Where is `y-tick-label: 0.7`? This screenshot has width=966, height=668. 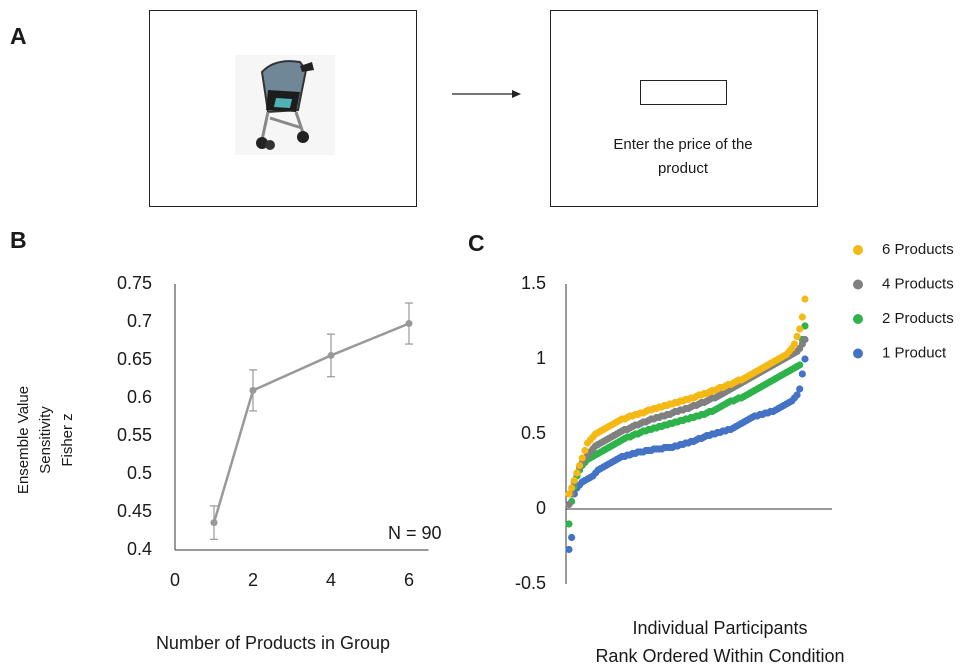 y-tick-label: 0.7 is located at coordinates (139, 321).